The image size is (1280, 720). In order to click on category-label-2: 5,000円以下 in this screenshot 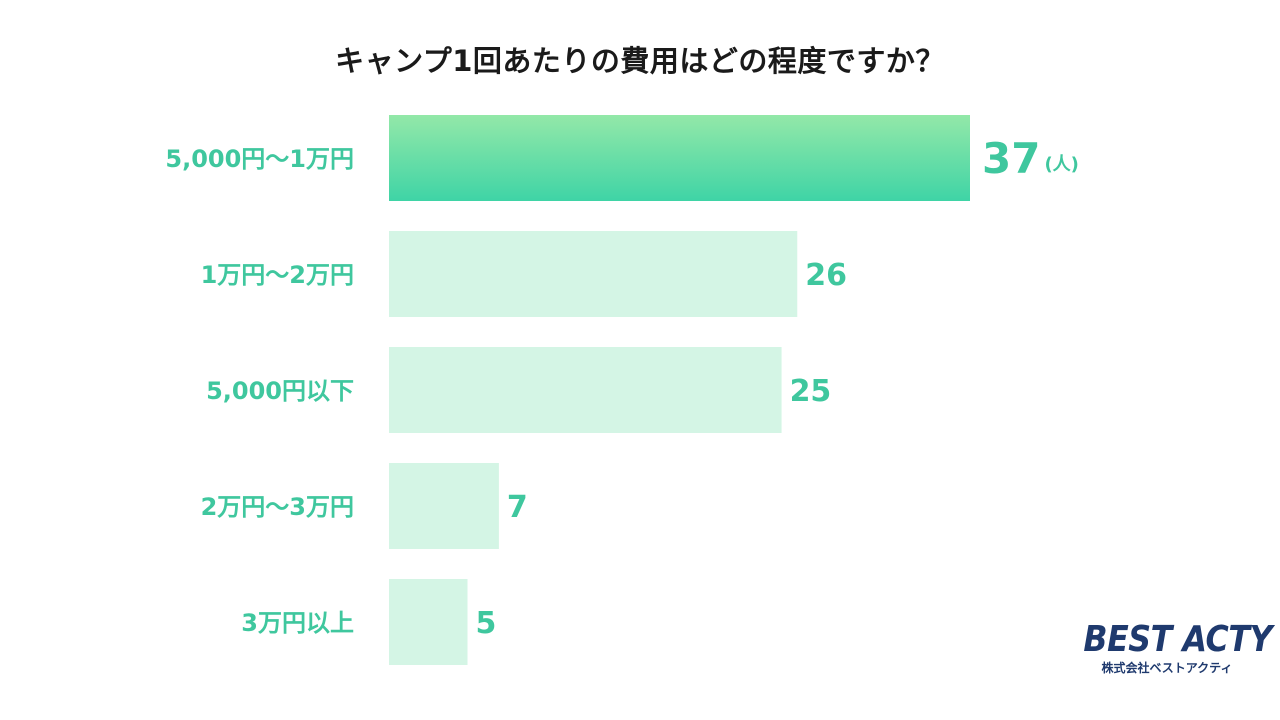, I will do `click(280, 391)`.